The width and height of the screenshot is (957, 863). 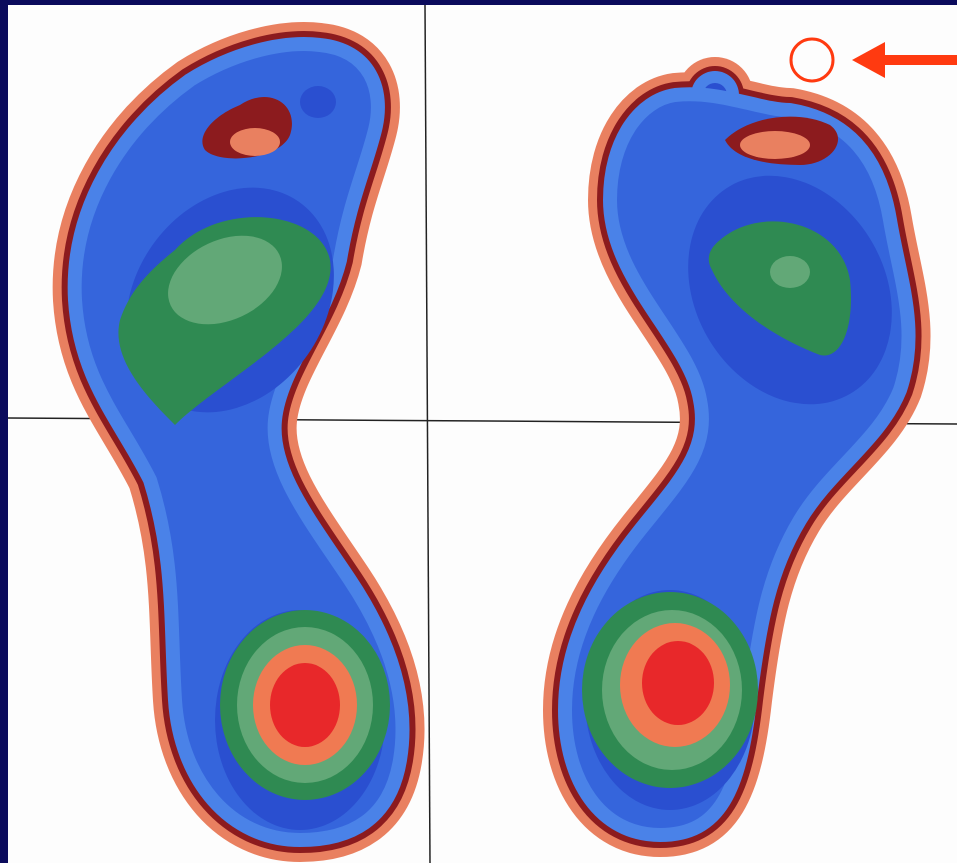 I want to click on forefoot-green, so click(x=779, y=288).